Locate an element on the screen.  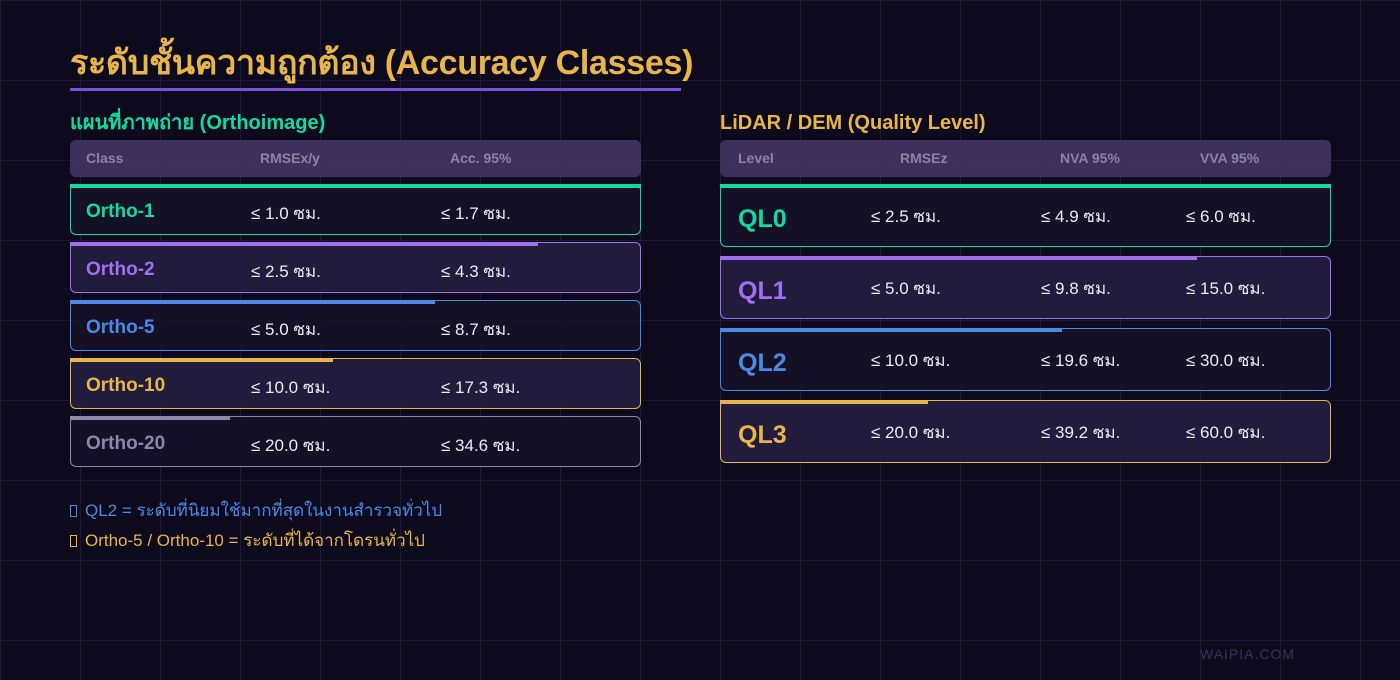
class-name: Ortho-5 is located at coordinates (120, 327).